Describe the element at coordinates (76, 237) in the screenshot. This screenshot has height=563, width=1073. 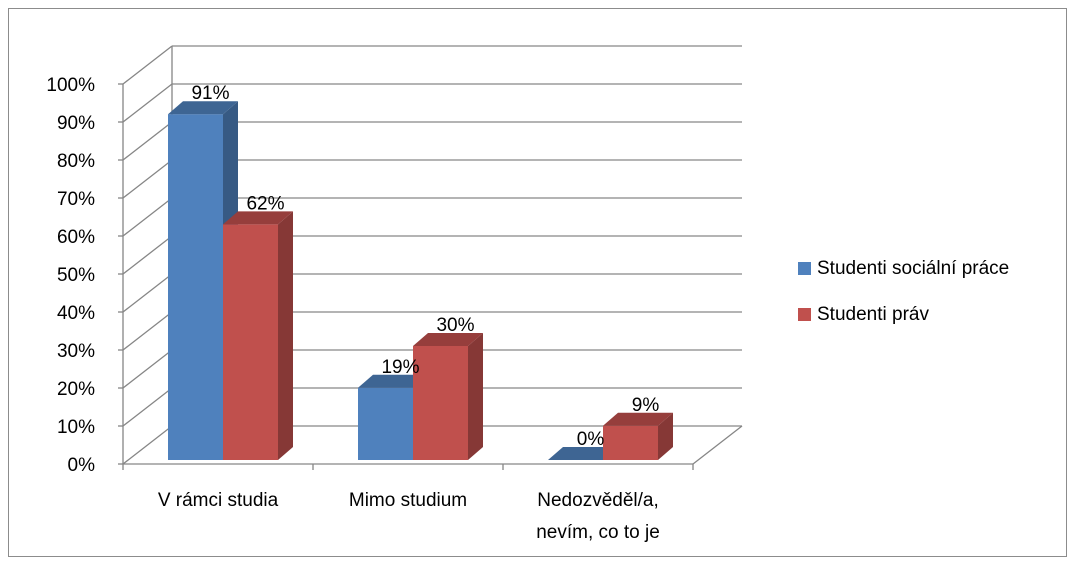
I see `y-tick-label: 60%` at that location.